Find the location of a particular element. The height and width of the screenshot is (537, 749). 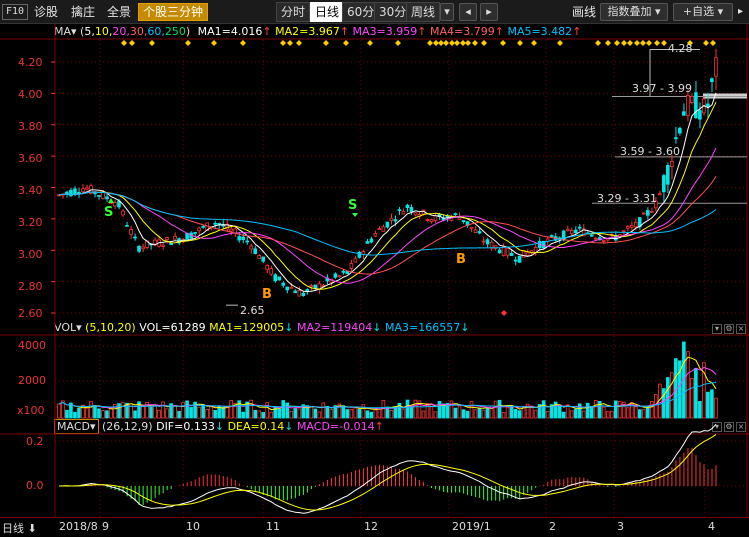

x-tick-9: 9 is located at coordinates (105, 526).